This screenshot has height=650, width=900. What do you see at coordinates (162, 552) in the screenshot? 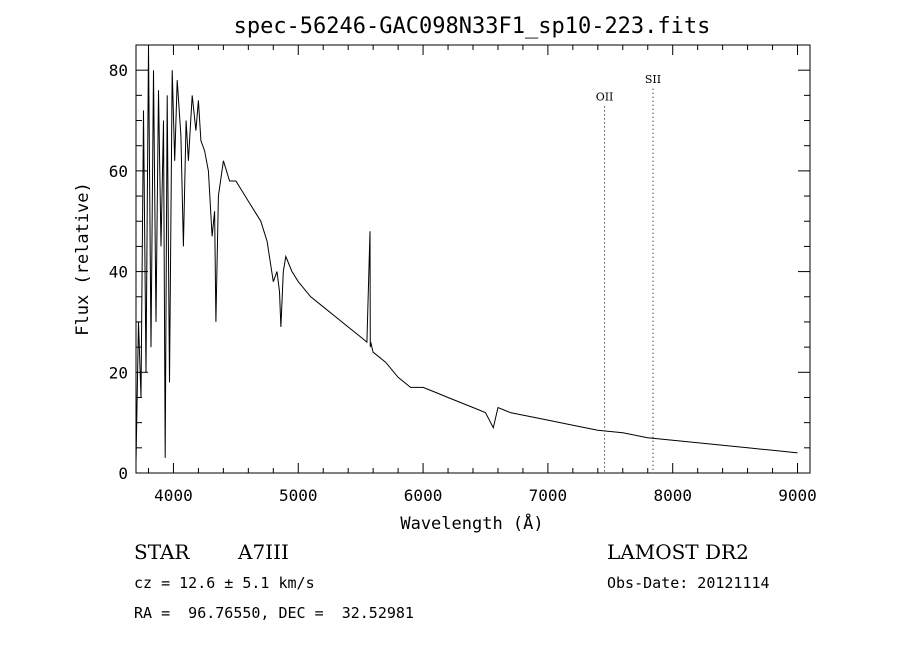
I see `object-class: STAR` at bounding box center [162, 552].